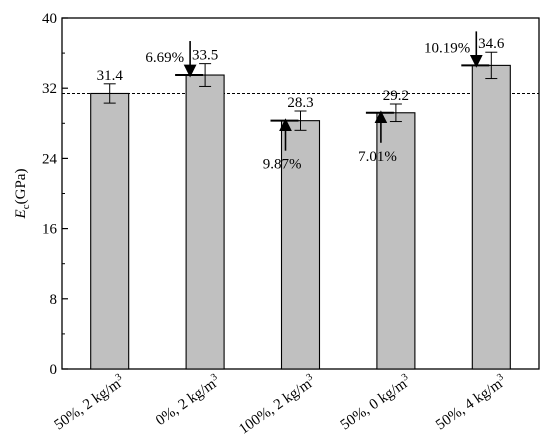 This screenshot has height=447, width=550. Describe the element at coordinates (89, 403) in the screenshot. I see `category-label: 50%, 2 kg/m3` at that location.